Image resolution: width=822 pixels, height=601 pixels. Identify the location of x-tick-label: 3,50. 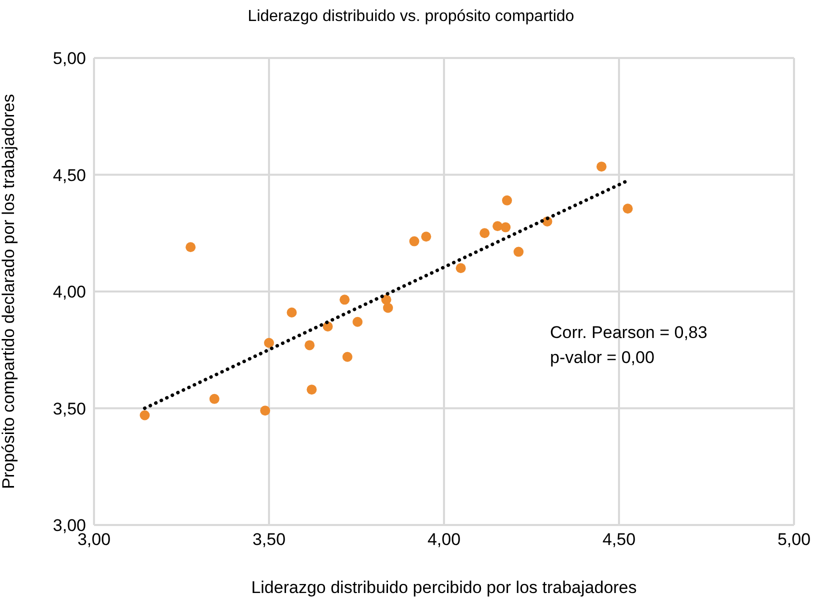
(269, 540).